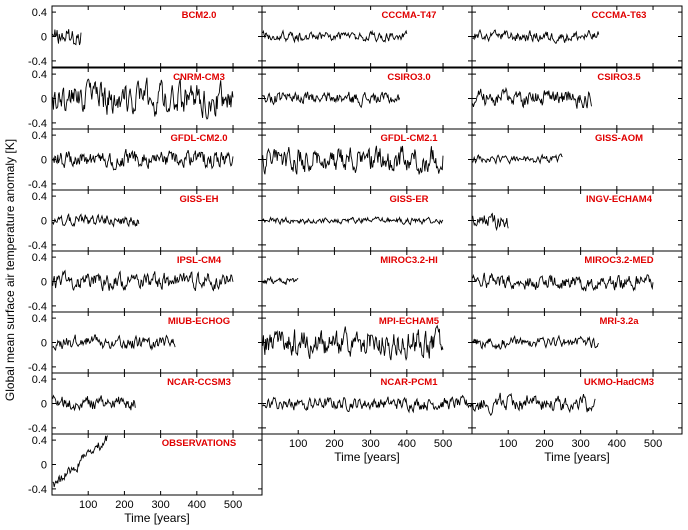 This screenshot has width=688, height=530. I want to click on panel: 0.4 0 -0.4 GFDL-CM2.0, so click(145, 159).